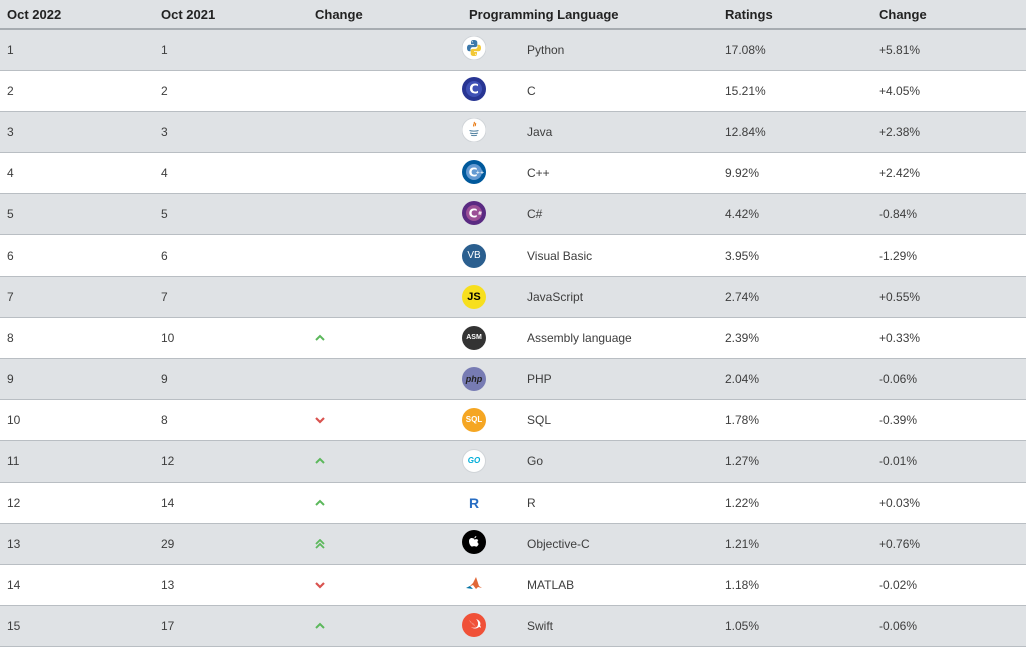 This screenshot has width=1026, height=652. I want to click on language-name: Visual Basic, so click(619, 255).